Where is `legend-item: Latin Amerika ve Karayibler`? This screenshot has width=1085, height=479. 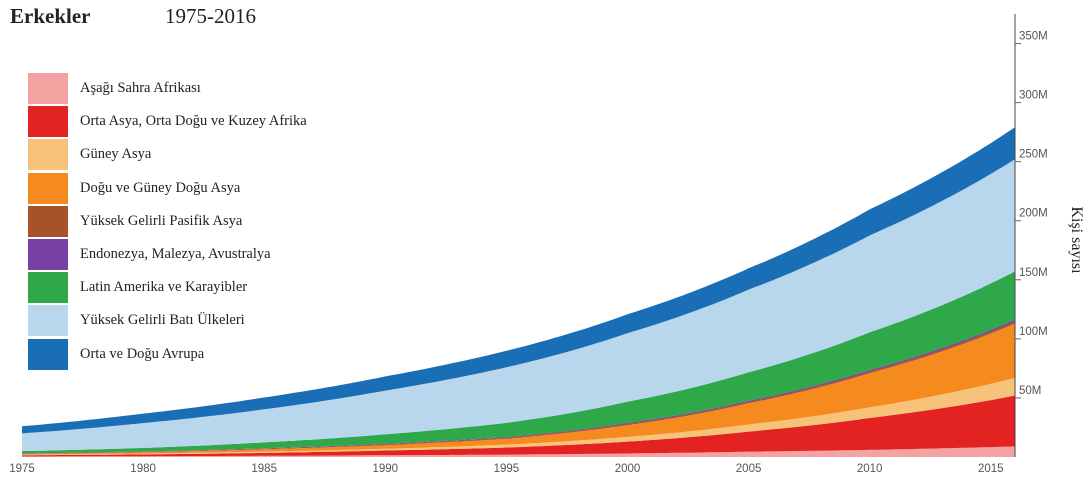
legend-item: Latin Amerika ve Karayibler is located at coordinates (167, 287).